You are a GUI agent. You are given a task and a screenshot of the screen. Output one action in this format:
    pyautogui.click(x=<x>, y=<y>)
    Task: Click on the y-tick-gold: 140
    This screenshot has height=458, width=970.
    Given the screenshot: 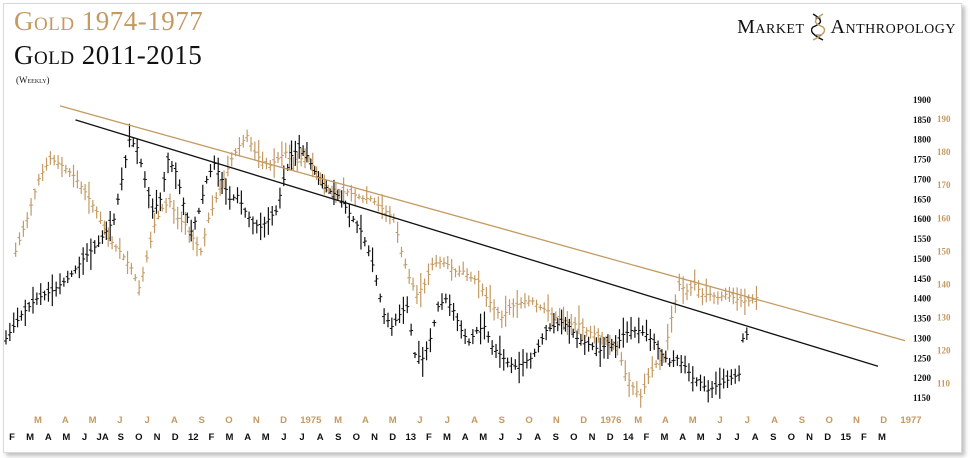 What is the action you would take?
    pyautogui.click(x=944, y=284)
    